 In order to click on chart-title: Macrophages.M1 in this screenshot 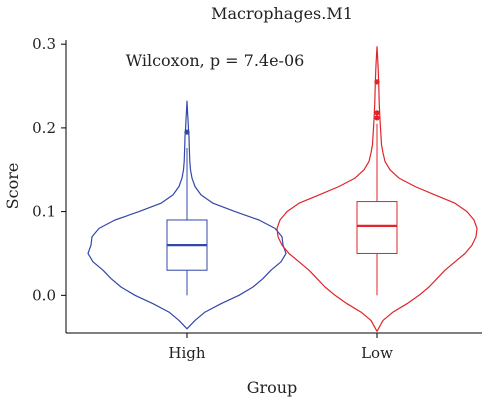, I will do `click(282, 13)`.